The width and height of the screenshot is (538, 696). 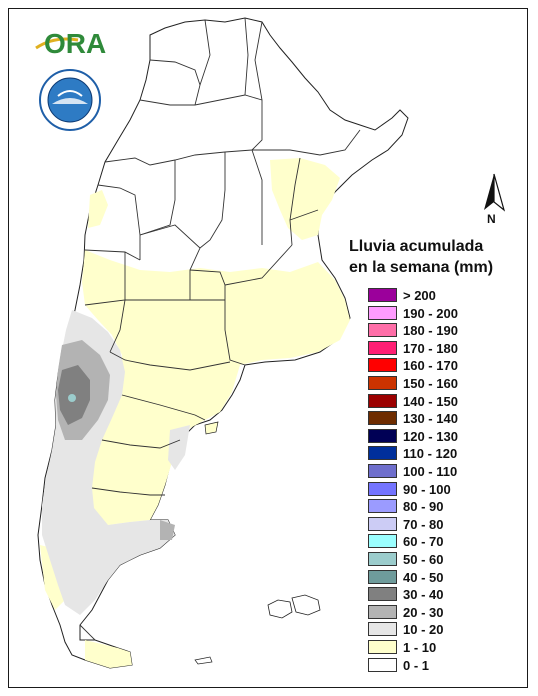 What do you see at coordinates (211, 428) in the screenshot?
I see `peninsula-valdes` at bounding box center [211, 428].